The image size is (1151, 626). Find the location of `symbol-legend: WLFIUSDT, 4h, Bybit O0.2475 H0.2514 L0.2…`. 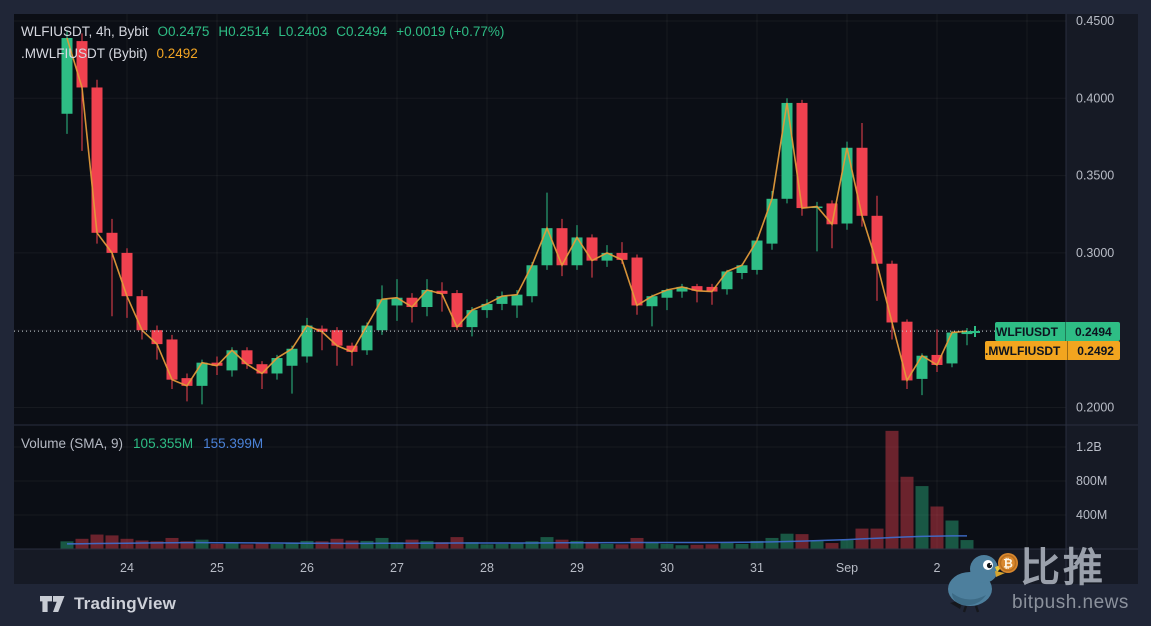

symbol-legend: WLFIUSDT, 4h, Bybit O0.2475 H0.2514 L0.2… is located at coordinates (262, 31).